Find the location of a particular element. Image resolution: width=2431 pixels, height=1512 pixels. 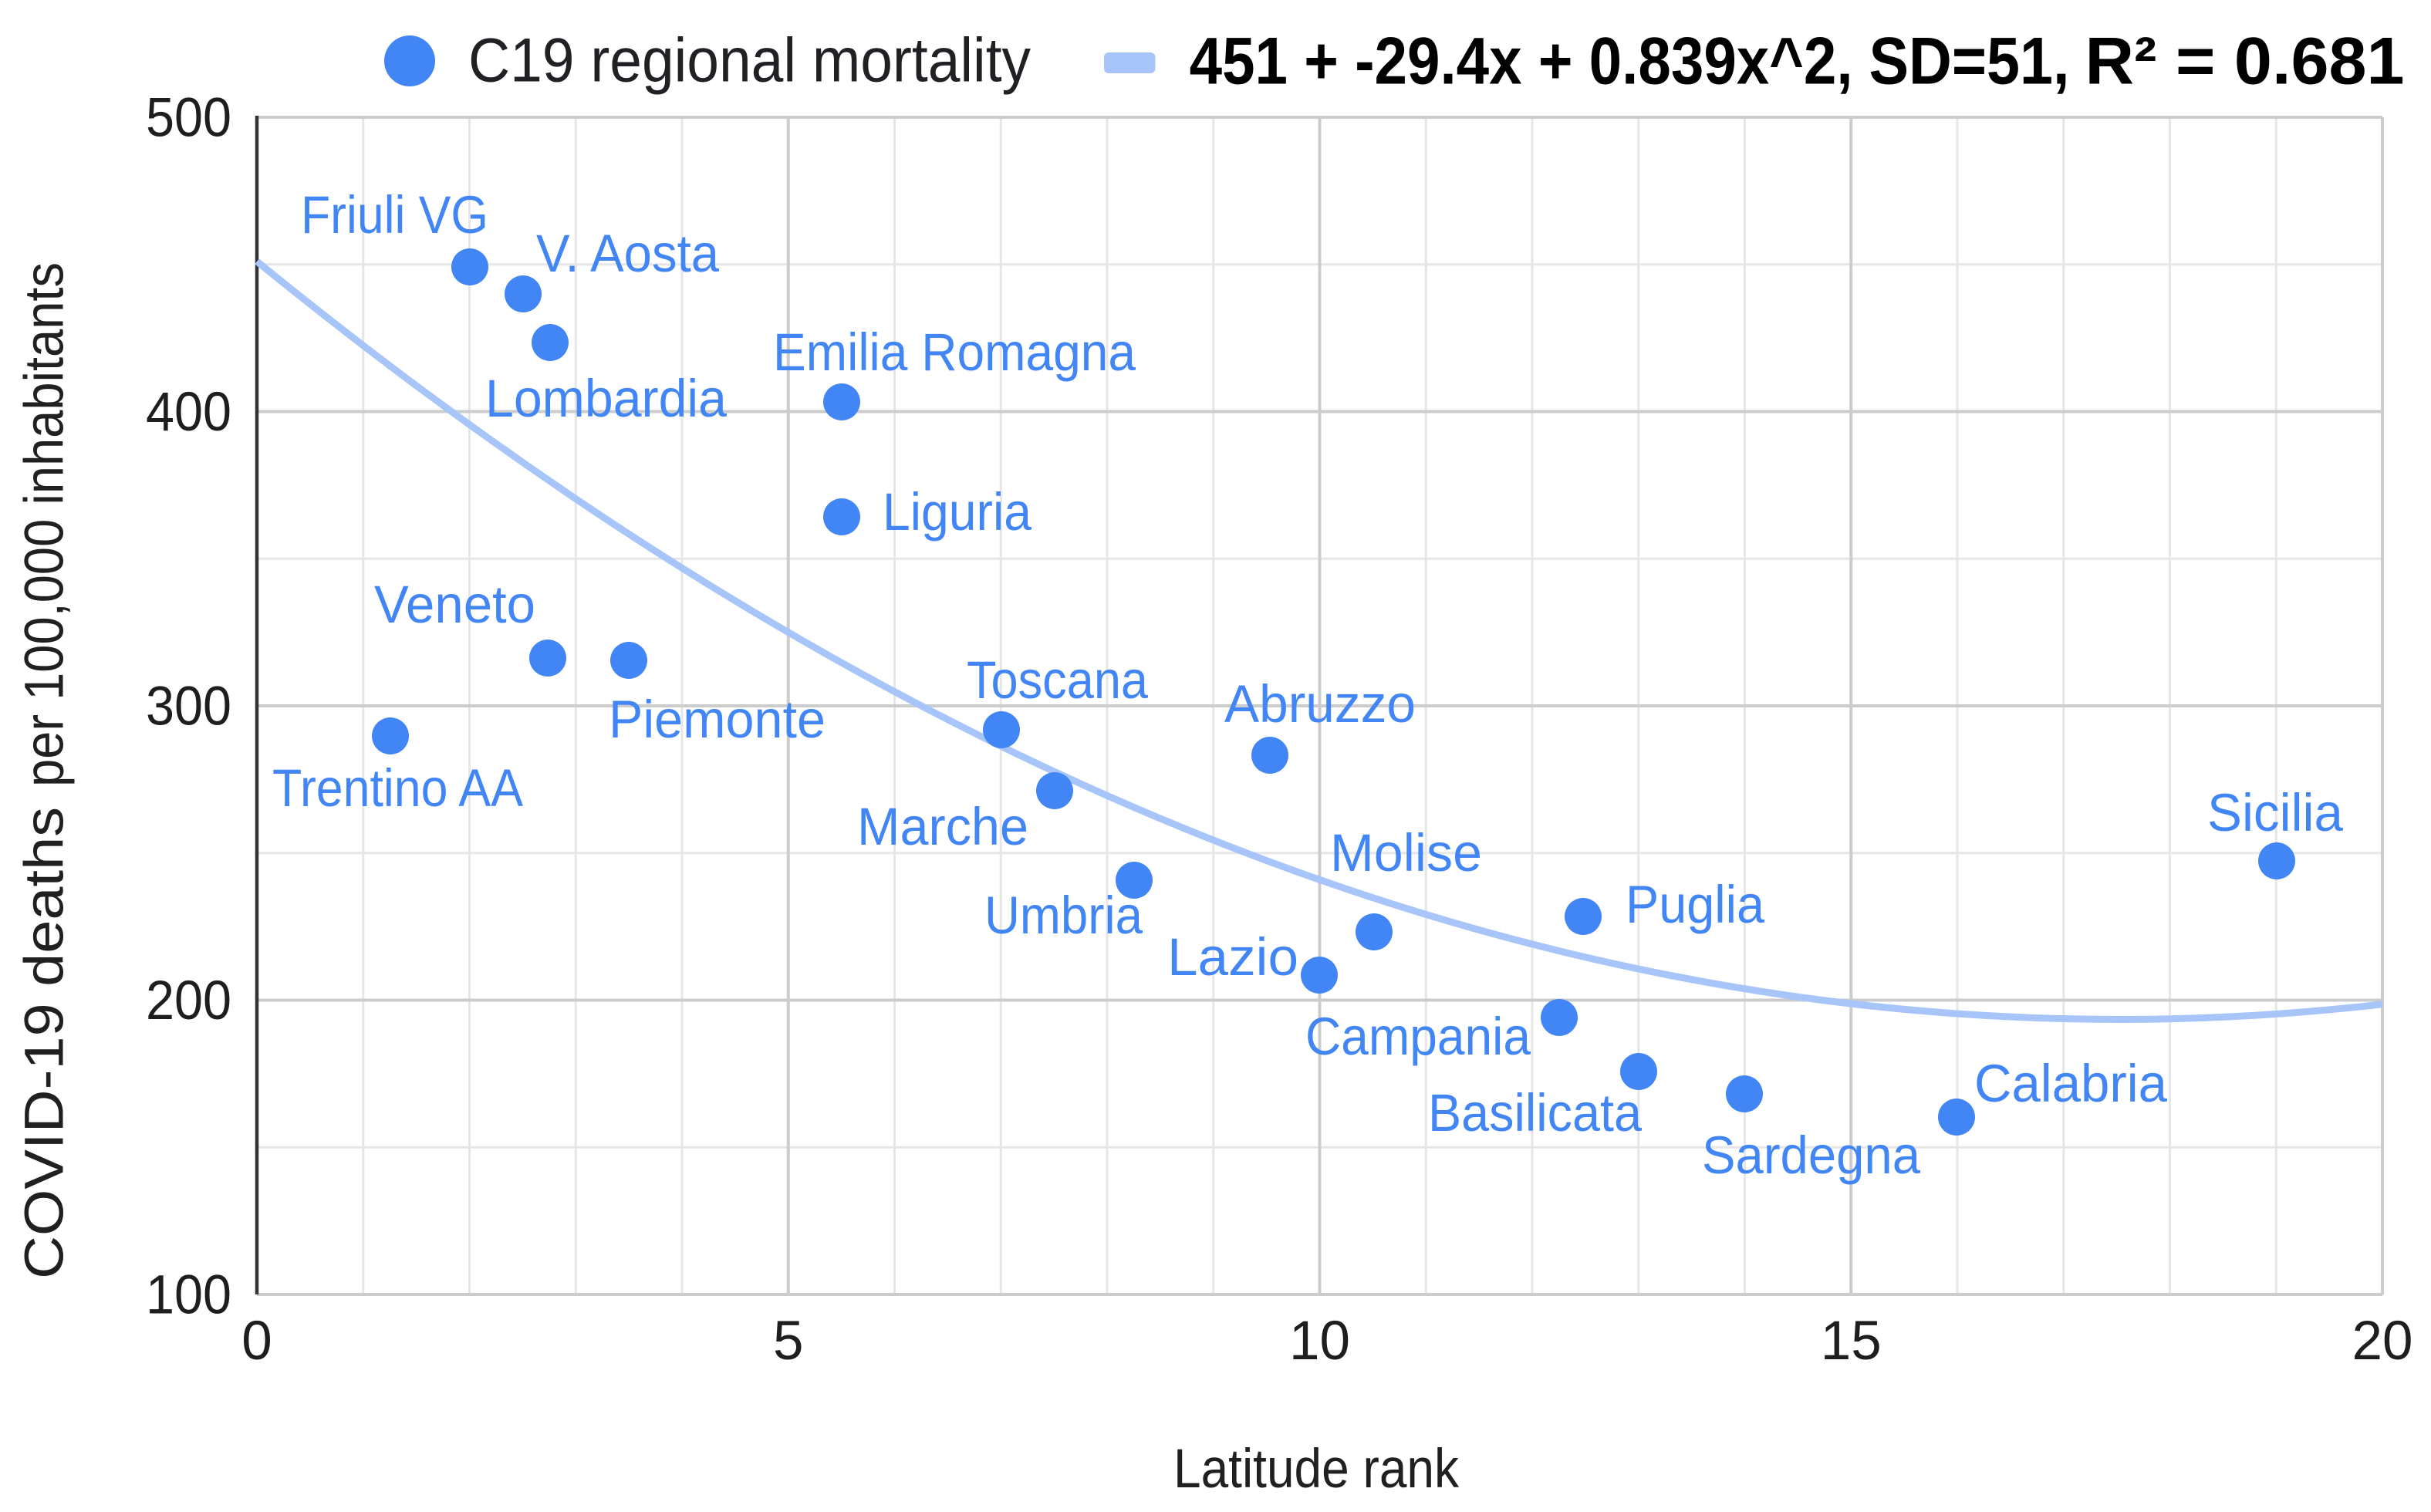

svg-text: Latitude rank is located at coordinates (1316, 1469).